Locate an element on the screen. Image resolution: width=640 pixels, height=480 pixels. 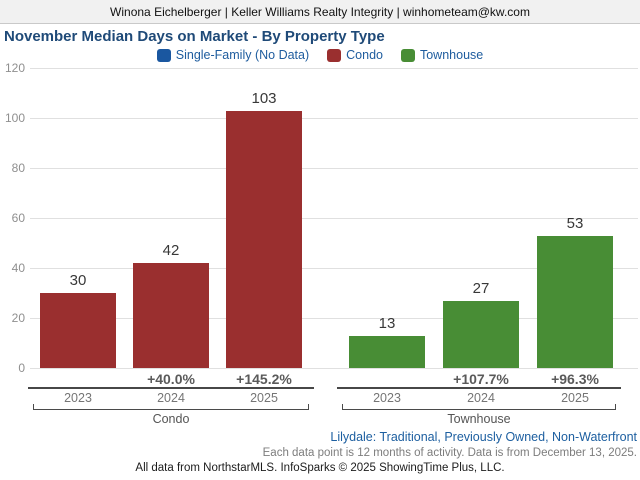
legend-label-single-family: Single-Family (No Data) is located at coordinates (242, 55).